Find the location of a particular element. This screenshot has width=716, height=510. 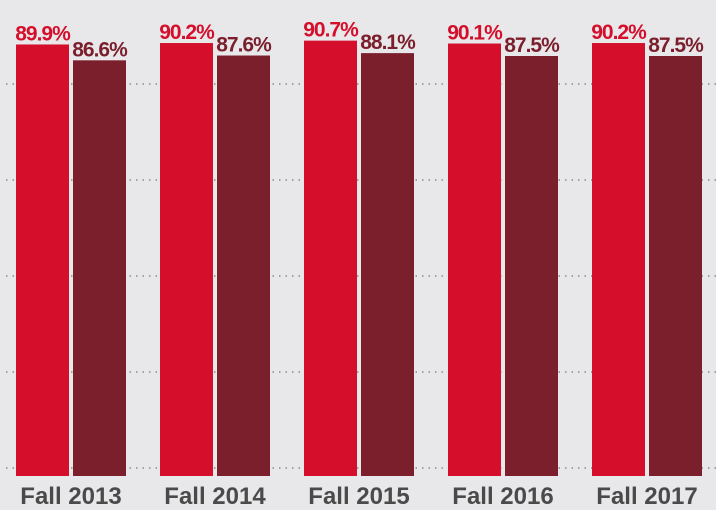

x-tick-label: Fall 2016 is located at coordinates (502, 496).